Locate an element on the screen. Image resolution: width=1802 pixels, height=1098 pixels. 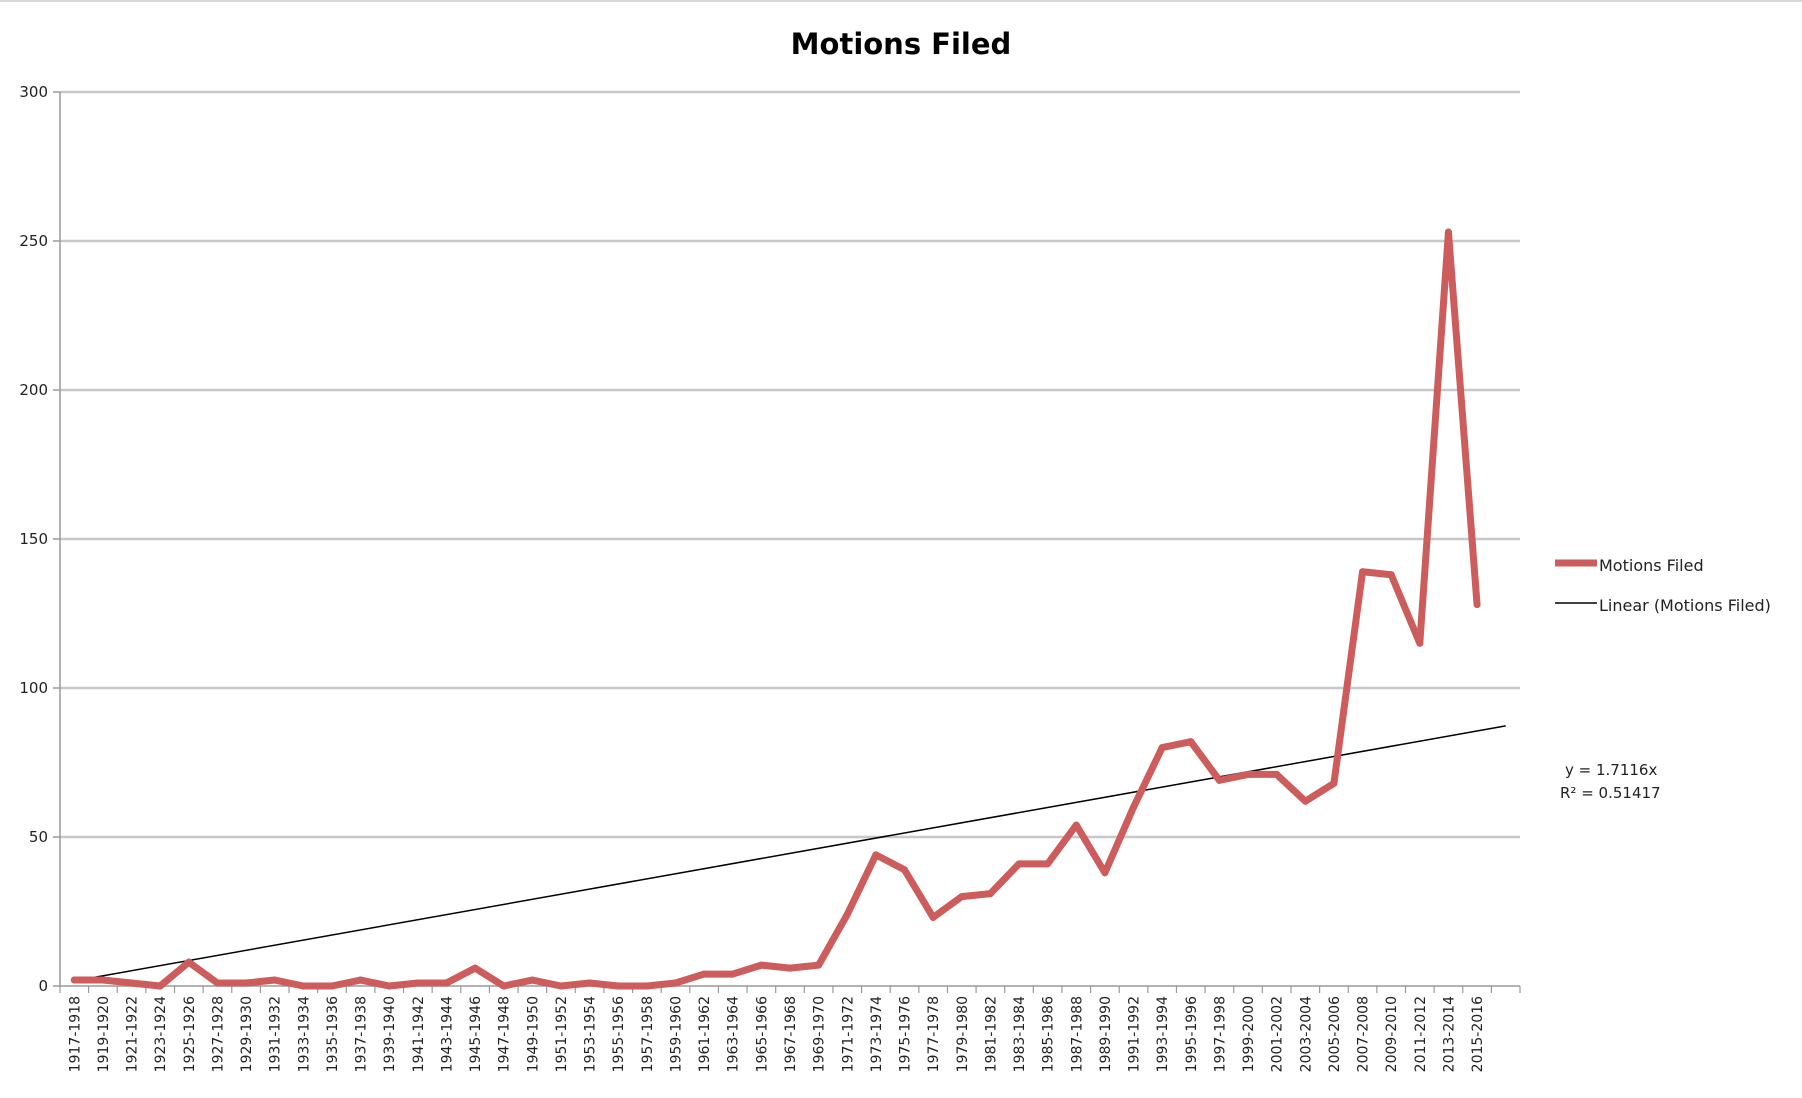
x-tick-label-1917-1918: 1917-1918 is located at coordinates (75, 1034).